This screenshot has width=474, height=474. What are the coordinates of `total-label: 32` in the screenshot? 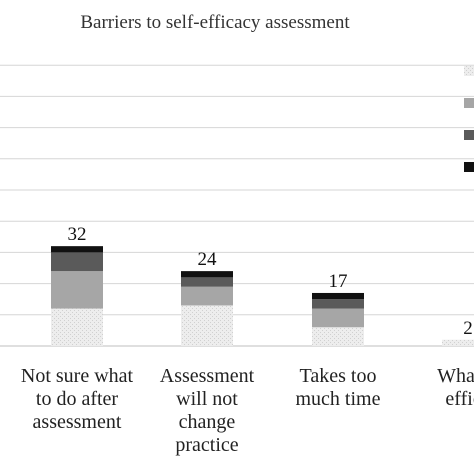 It's located at (77, 234).